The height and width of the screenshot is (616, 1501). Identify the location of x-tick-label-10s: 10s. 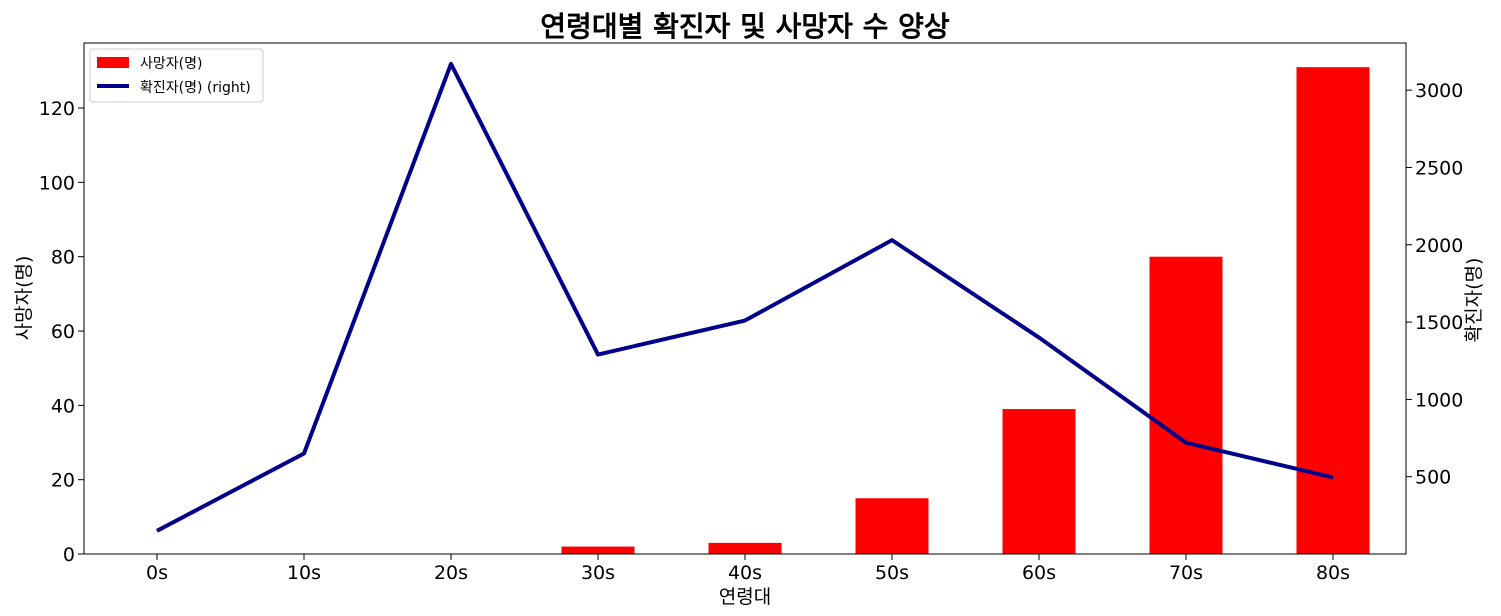
(304, 573).